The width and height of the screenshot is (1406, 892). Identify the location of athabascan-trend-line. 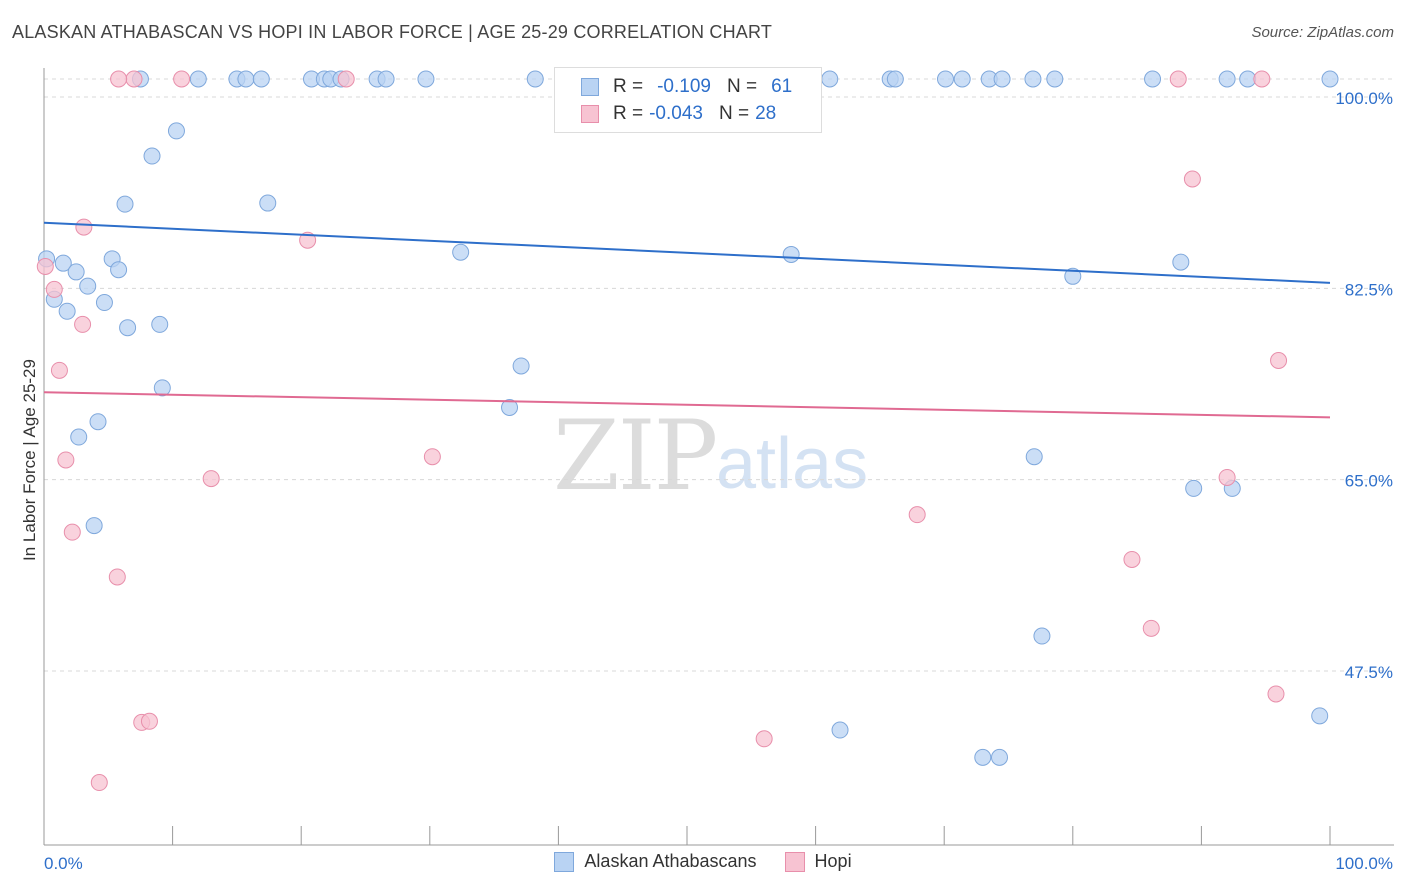
(687, 252).